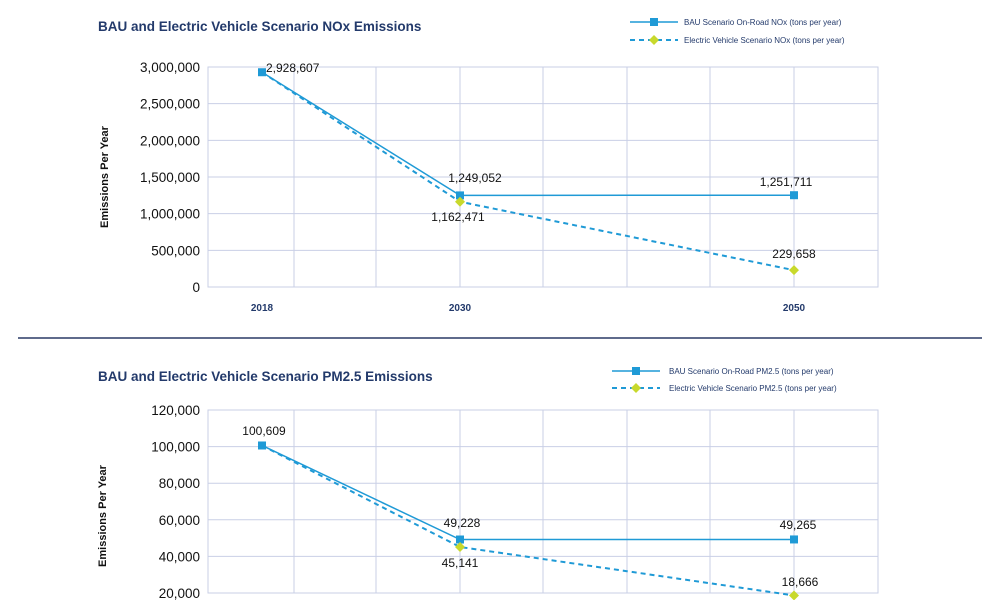 The width and height of the screenshot is (1000, 600). I want to click on series-line-ev, so click(528, 520).